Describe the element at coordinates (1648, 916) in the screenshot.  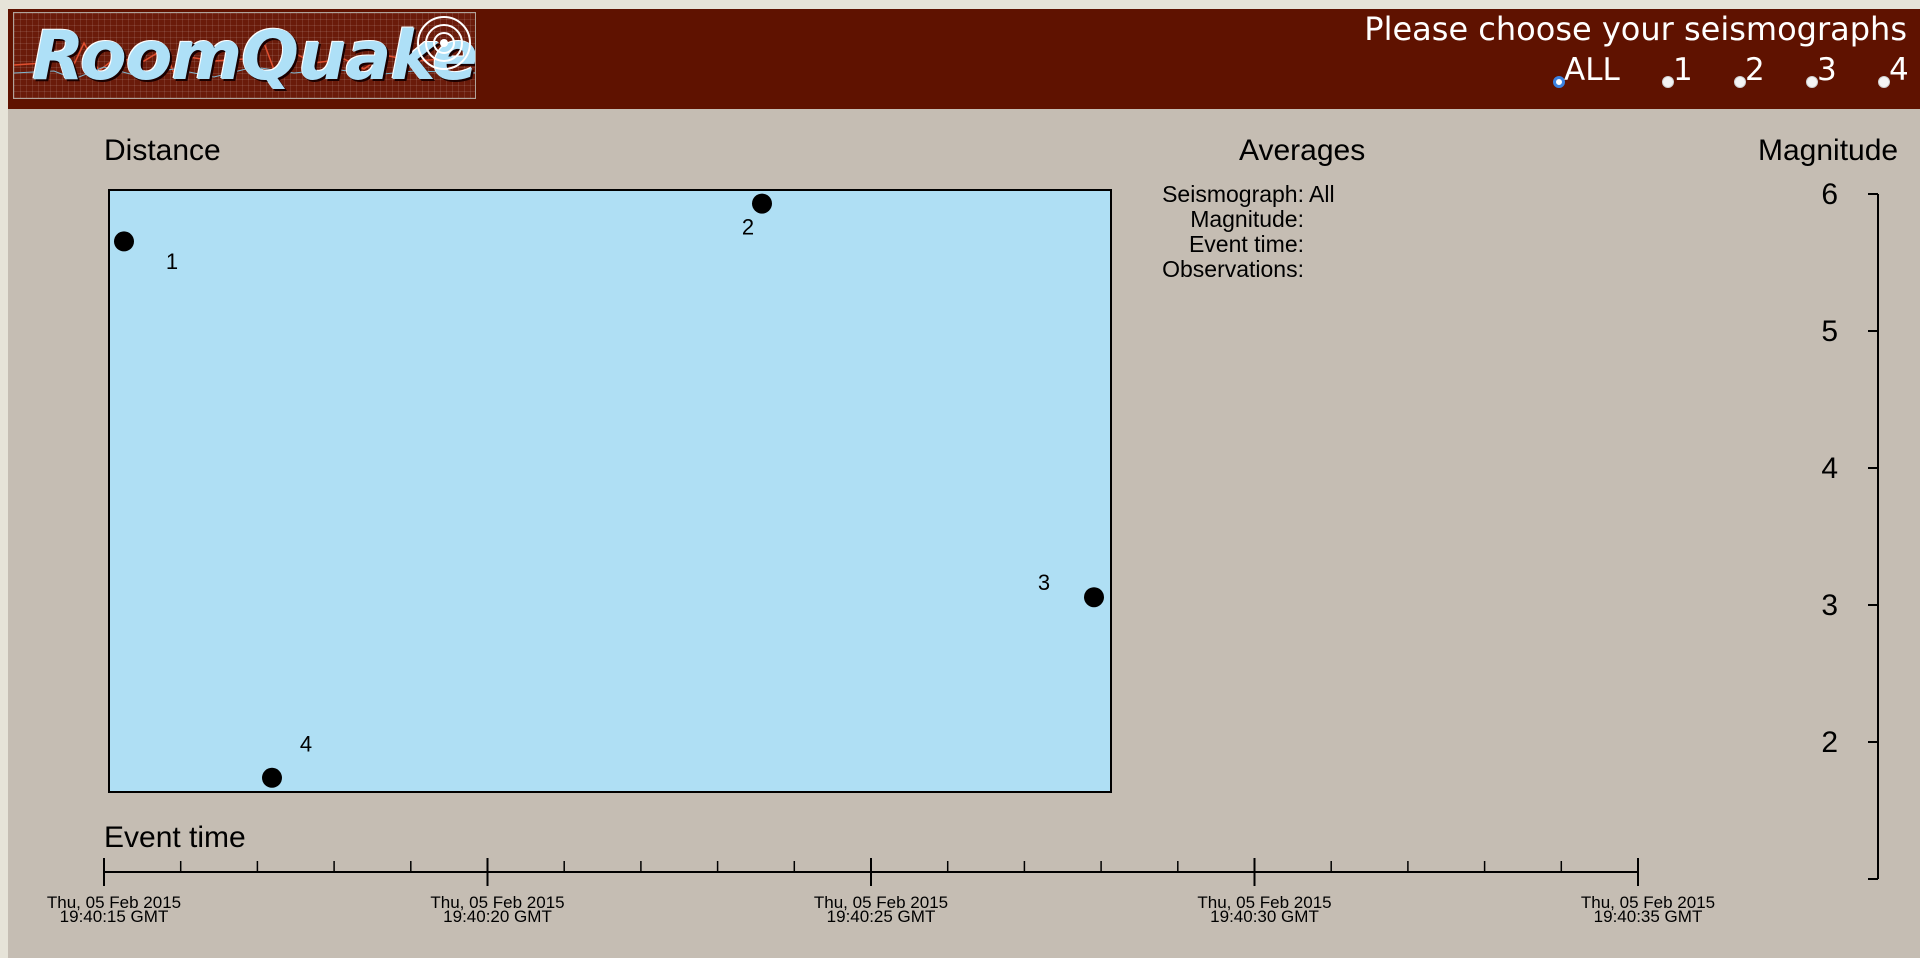
I see `event-time-tick-time: 19:40:35 GMT` at that location.